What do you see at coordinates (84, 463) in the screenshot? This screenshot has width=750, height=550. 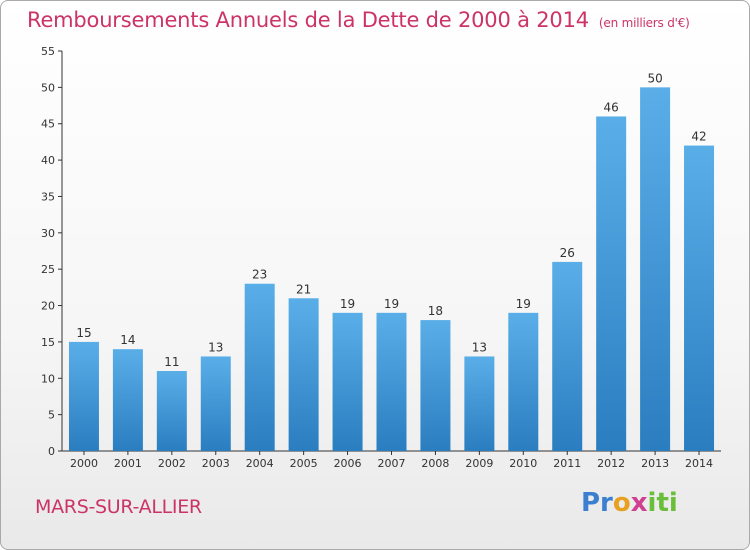 I see `x-tick-label: 2000` at bounding box center [84, 463].